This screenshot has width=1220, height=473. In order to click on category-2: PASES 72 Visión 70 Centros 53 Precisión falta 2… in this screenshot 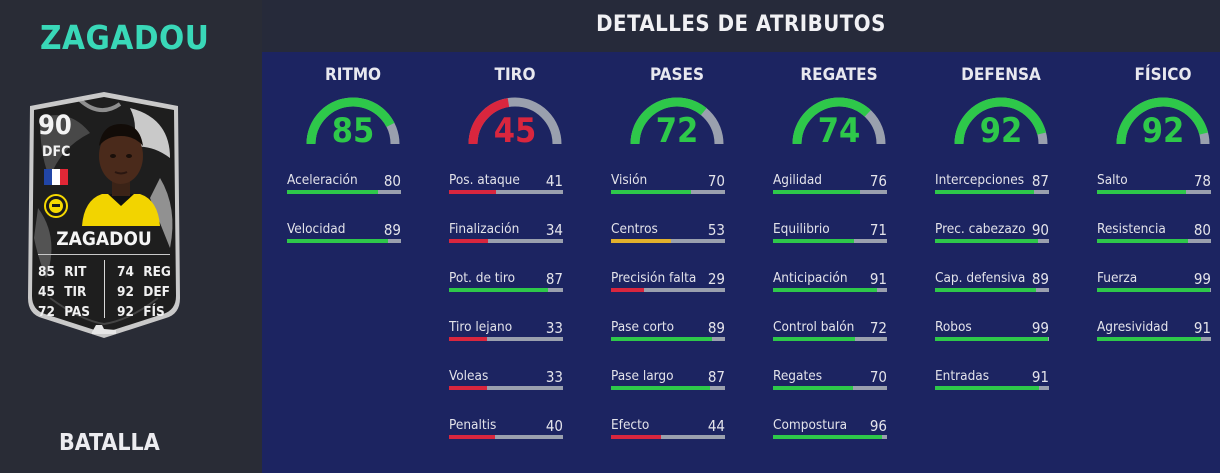, I will do `click(677, 262)`.